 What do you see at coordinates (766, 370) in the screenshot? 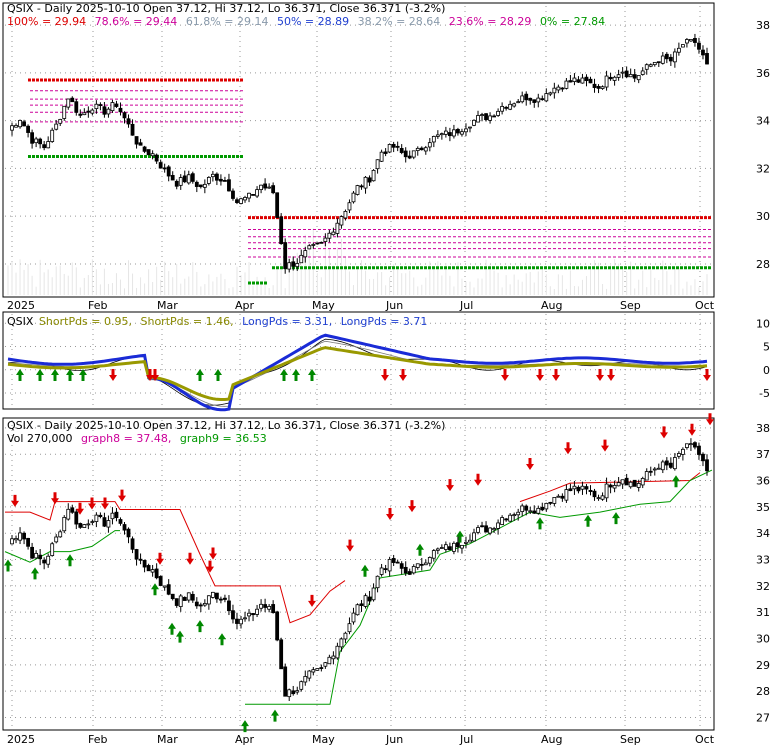
I see `y-tick-label: 0` at bounding box center [766, 370].